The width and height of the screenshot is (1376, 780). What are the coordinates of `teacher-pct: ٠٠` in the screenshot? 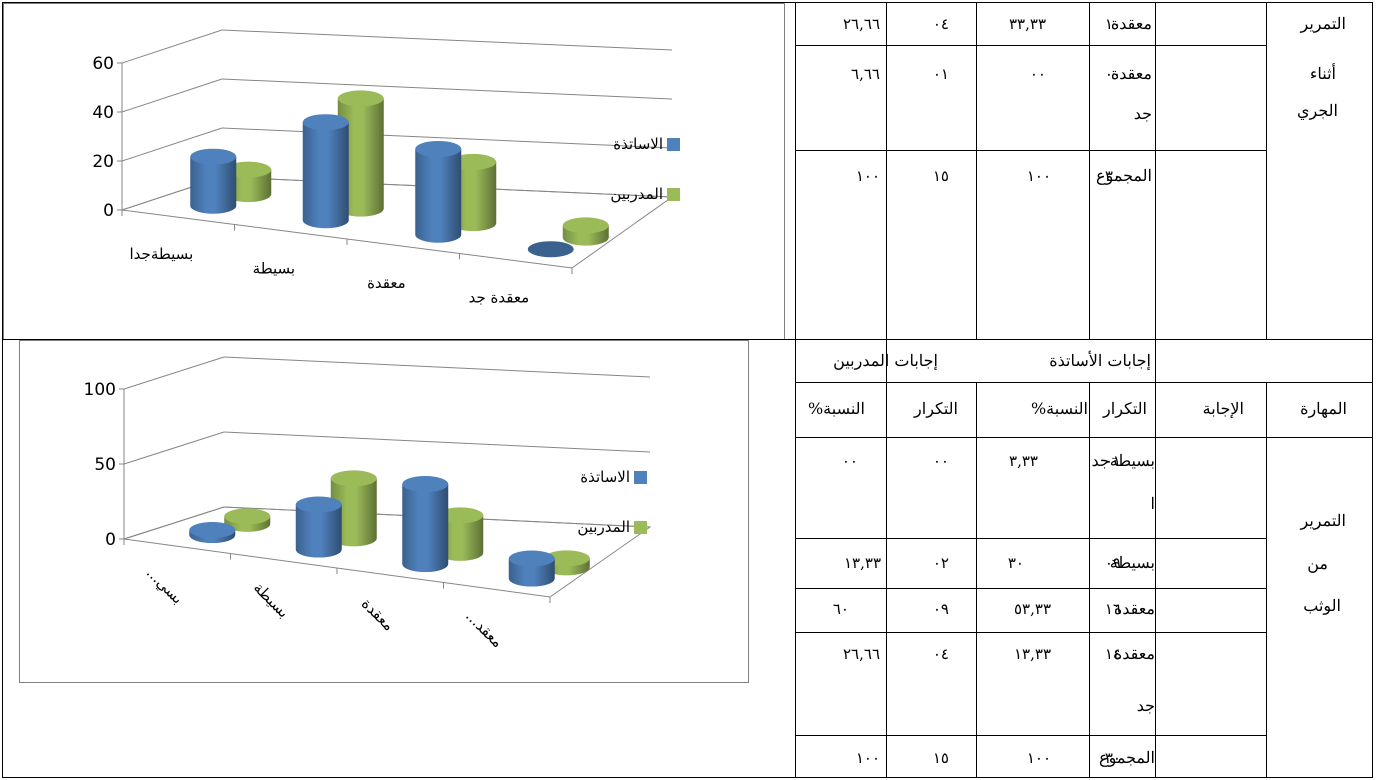 It's located at (1037, 74).